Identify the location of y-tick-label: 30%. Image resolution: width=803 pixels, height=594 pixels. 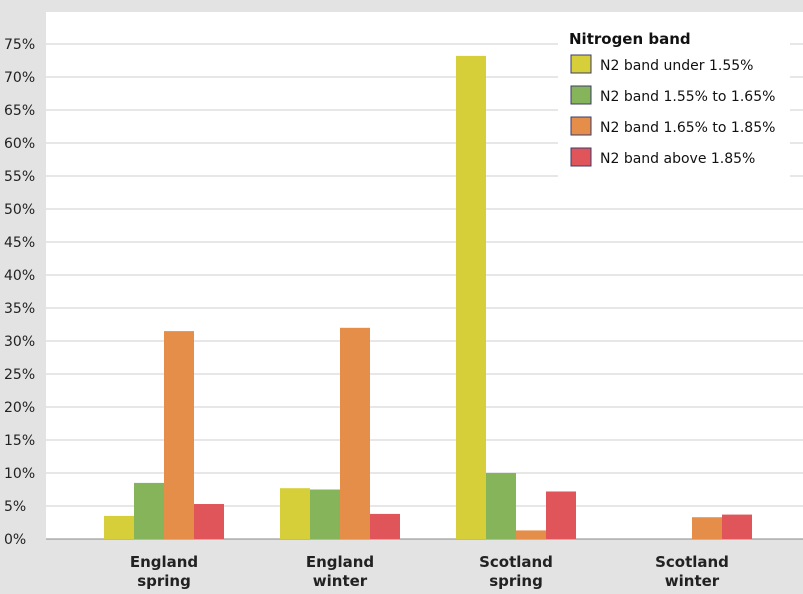
(19, 342).